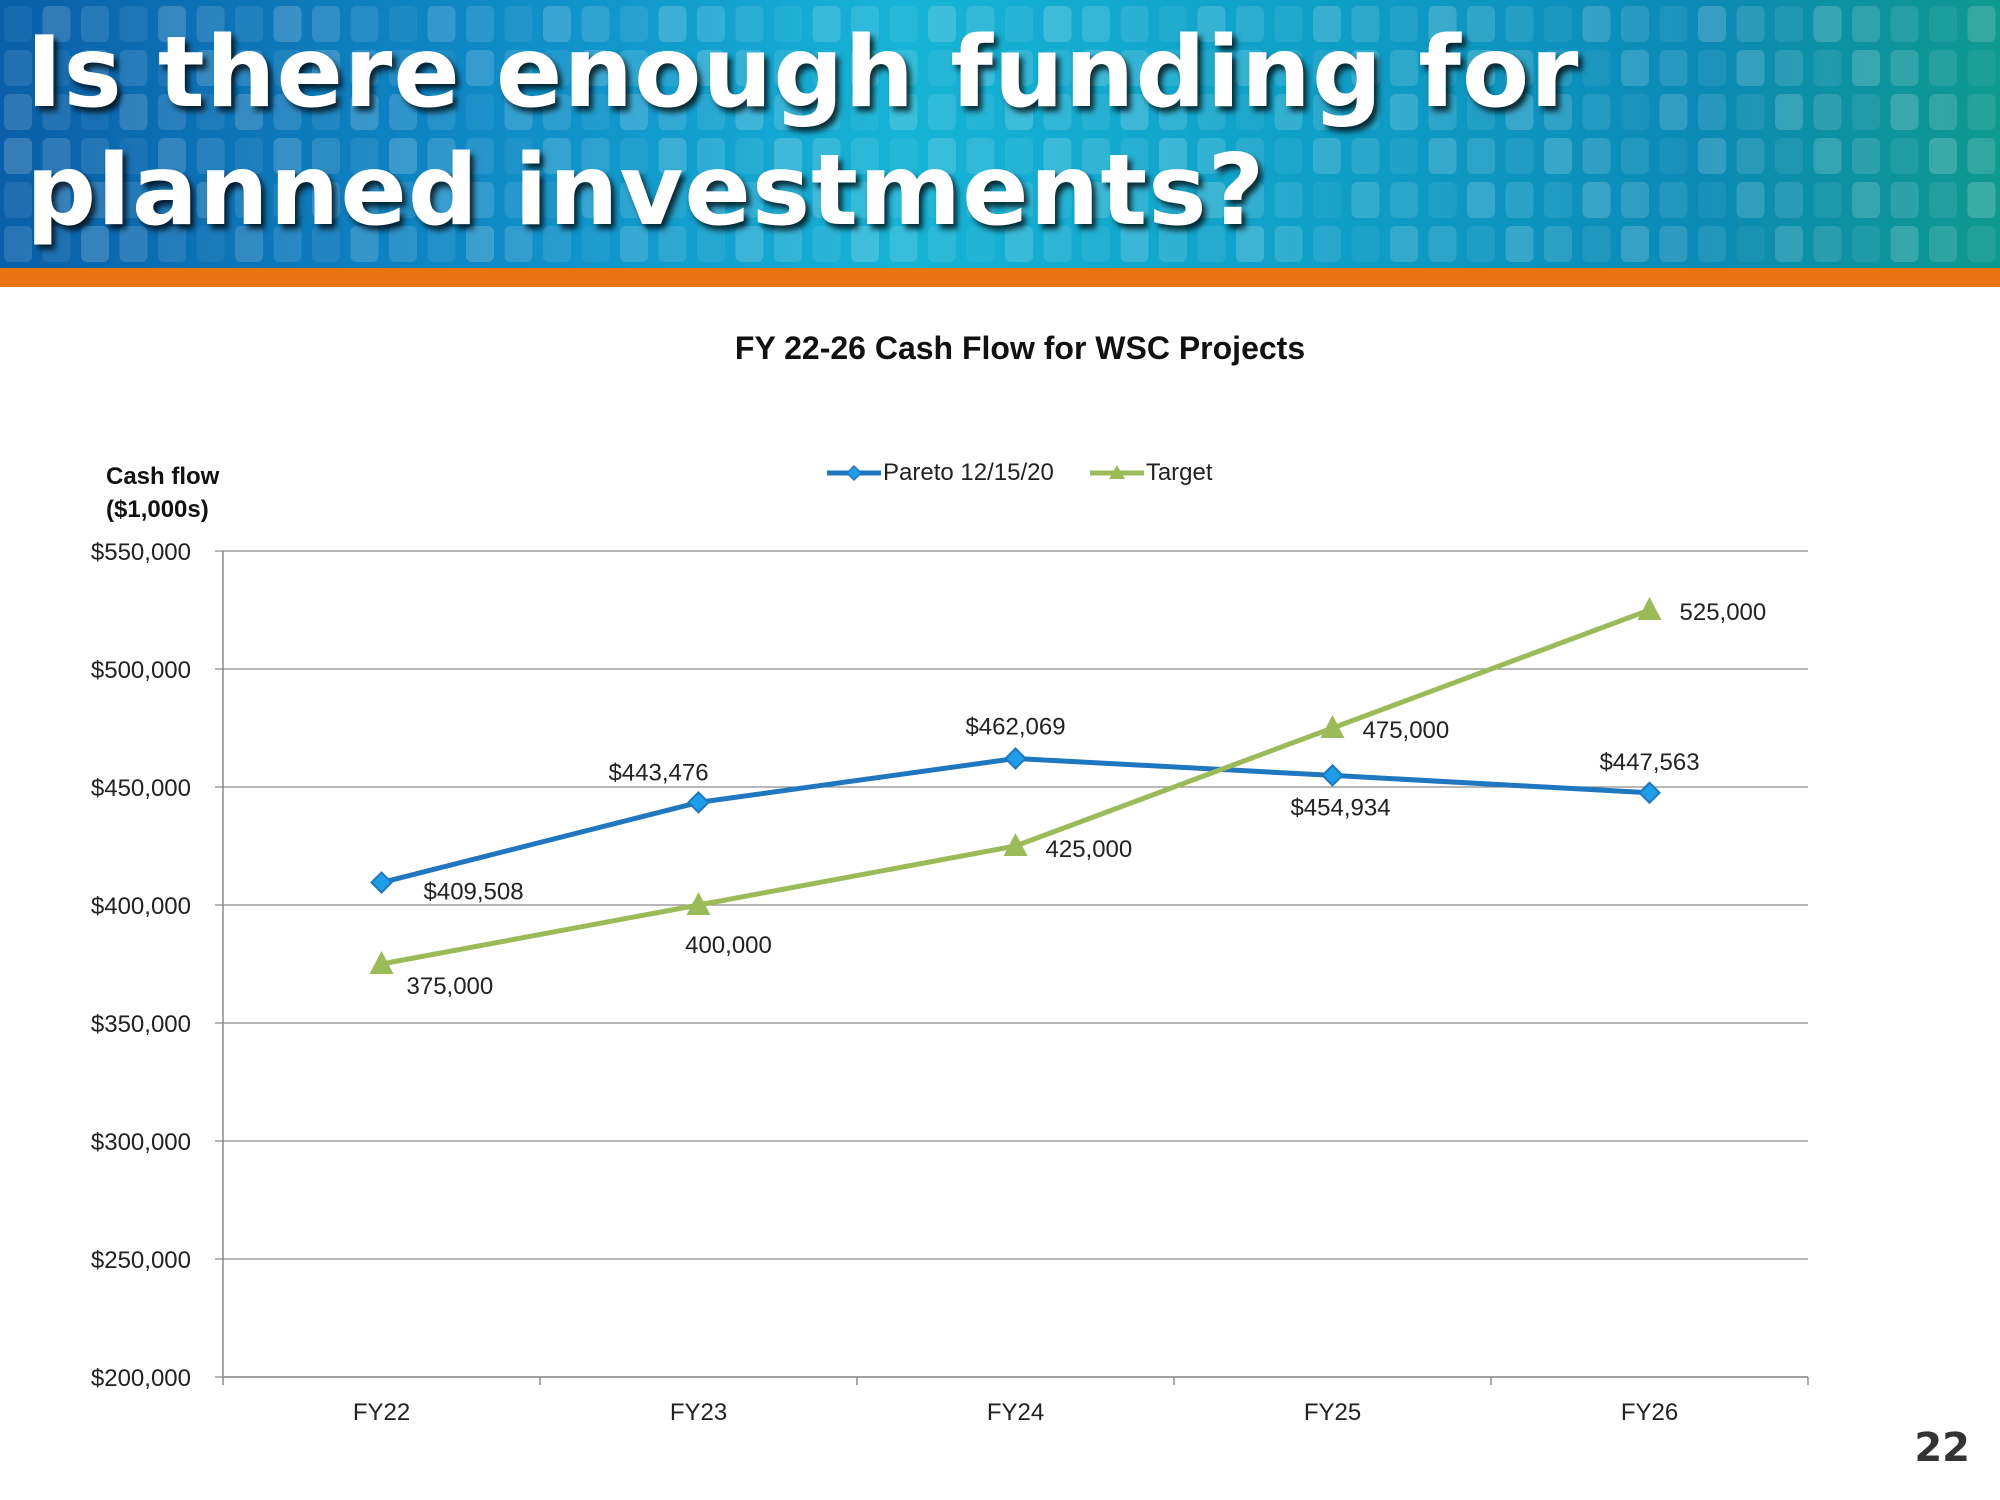 The width and height of the screenshot is (2000, 1500). I want to click on x-tick-label: FY25, so click(1332, 1412).